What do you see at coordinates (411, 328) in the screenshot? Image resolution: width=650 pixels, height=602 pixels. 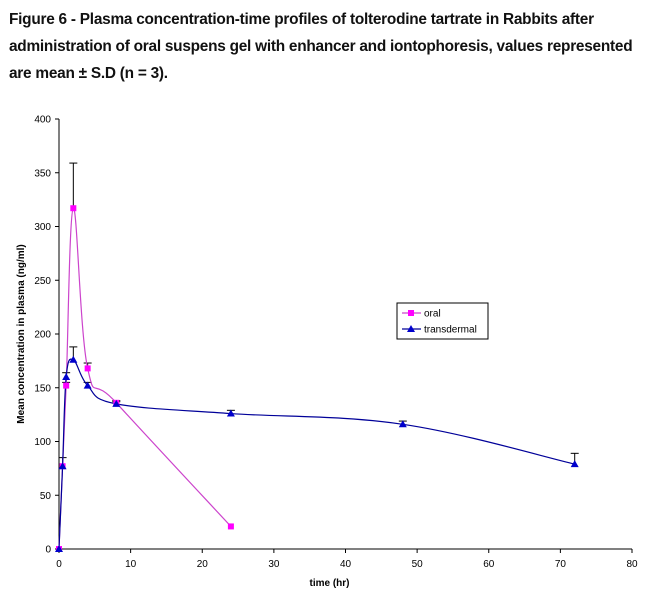 I see `legend-transdermal-marker` at bounding box center [411, 328].